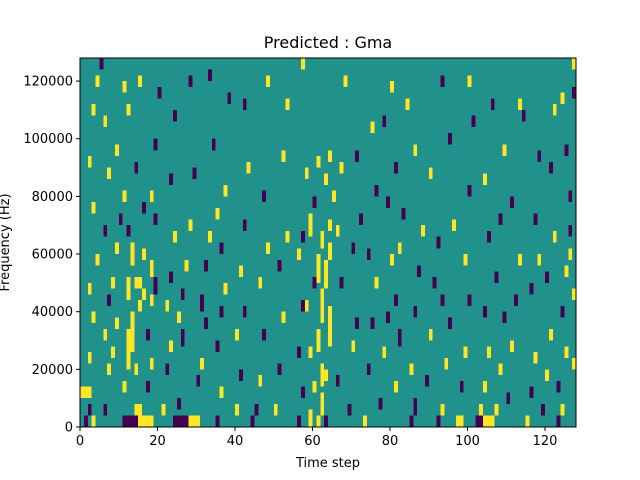 This screenshot has height=480, width=640. What do you see at coordinates (51, 255) in the screenshot?
I see `y-axis: 0 20000 40000 60000 80000 100000 120000` at bounding box center [51, 255].